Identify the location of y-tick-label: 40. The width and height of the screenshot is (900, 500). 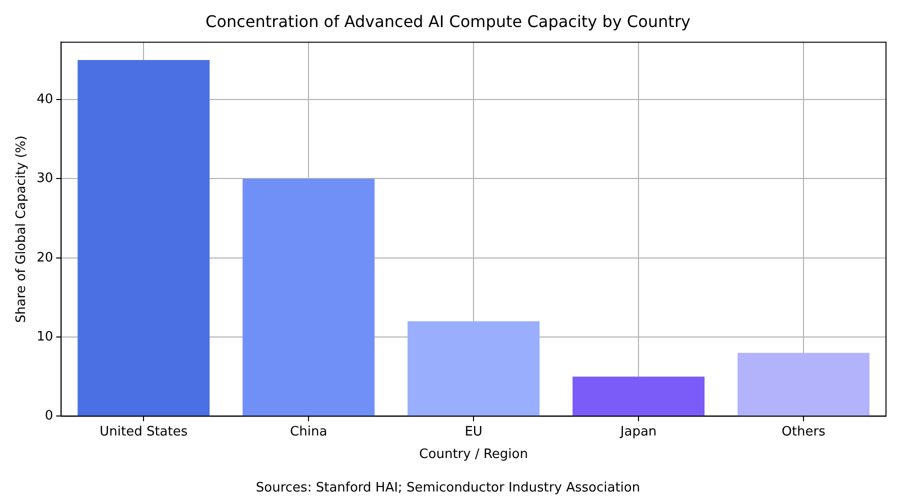
(45, 99).